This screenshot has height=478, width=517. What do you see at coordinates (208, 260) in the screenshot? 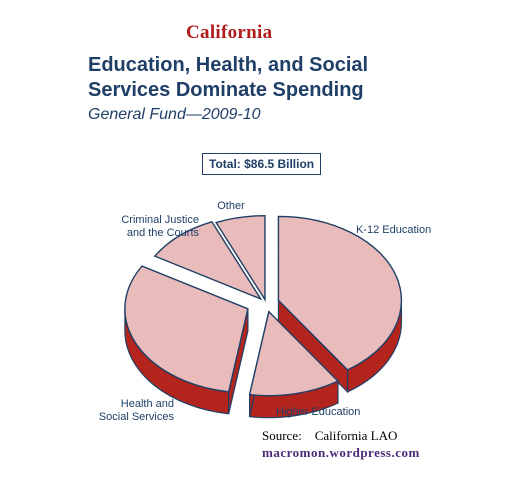
I see `pie-slice-criminal-justice-and-the-courts` at bounding box center [208, 260].